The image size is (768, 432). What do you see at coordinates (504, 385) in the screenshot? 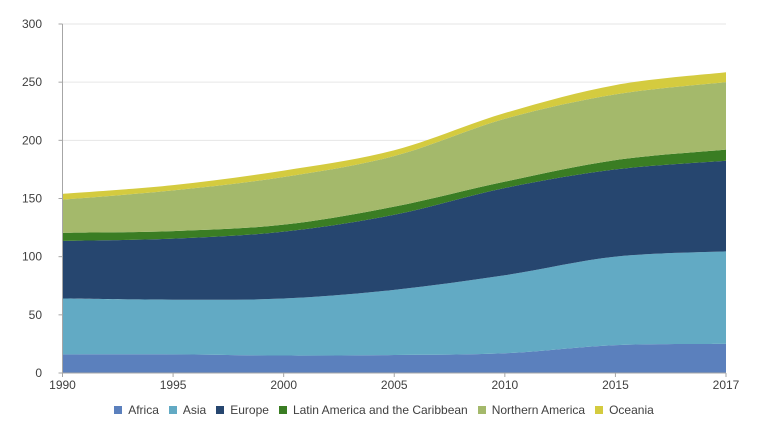
I see `x-tick-label: 2010` at bounding box center [504, 385].